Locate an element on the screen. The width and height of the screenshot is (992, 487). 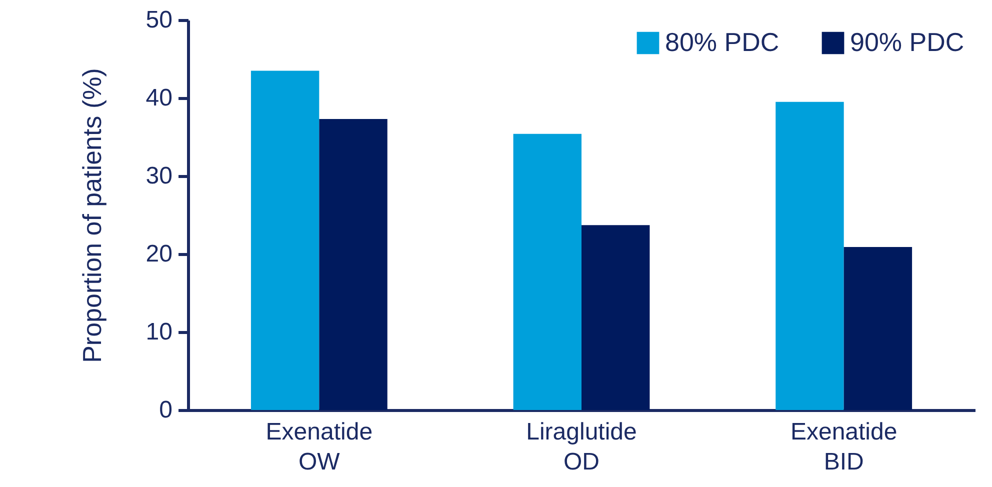
y-tick-label: 0 is located at coordinates (165, 410).